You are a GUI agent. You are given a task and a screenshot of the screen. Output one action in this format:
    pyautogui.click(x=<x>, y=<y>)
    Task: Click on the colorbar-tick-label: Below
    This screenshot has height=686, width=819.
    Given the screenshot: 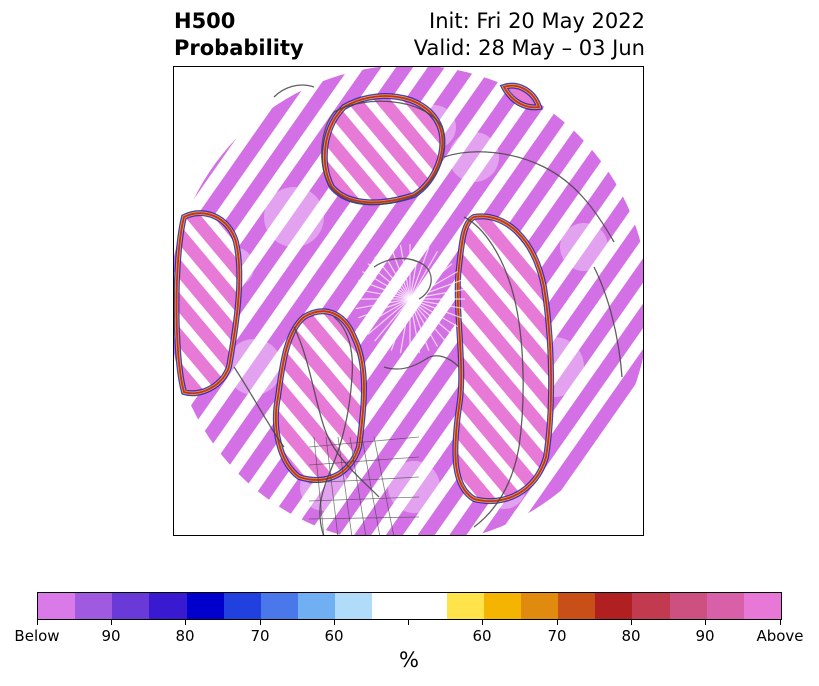 What is the action you would take?
    pyautogui.click(x=37, y=636)
    